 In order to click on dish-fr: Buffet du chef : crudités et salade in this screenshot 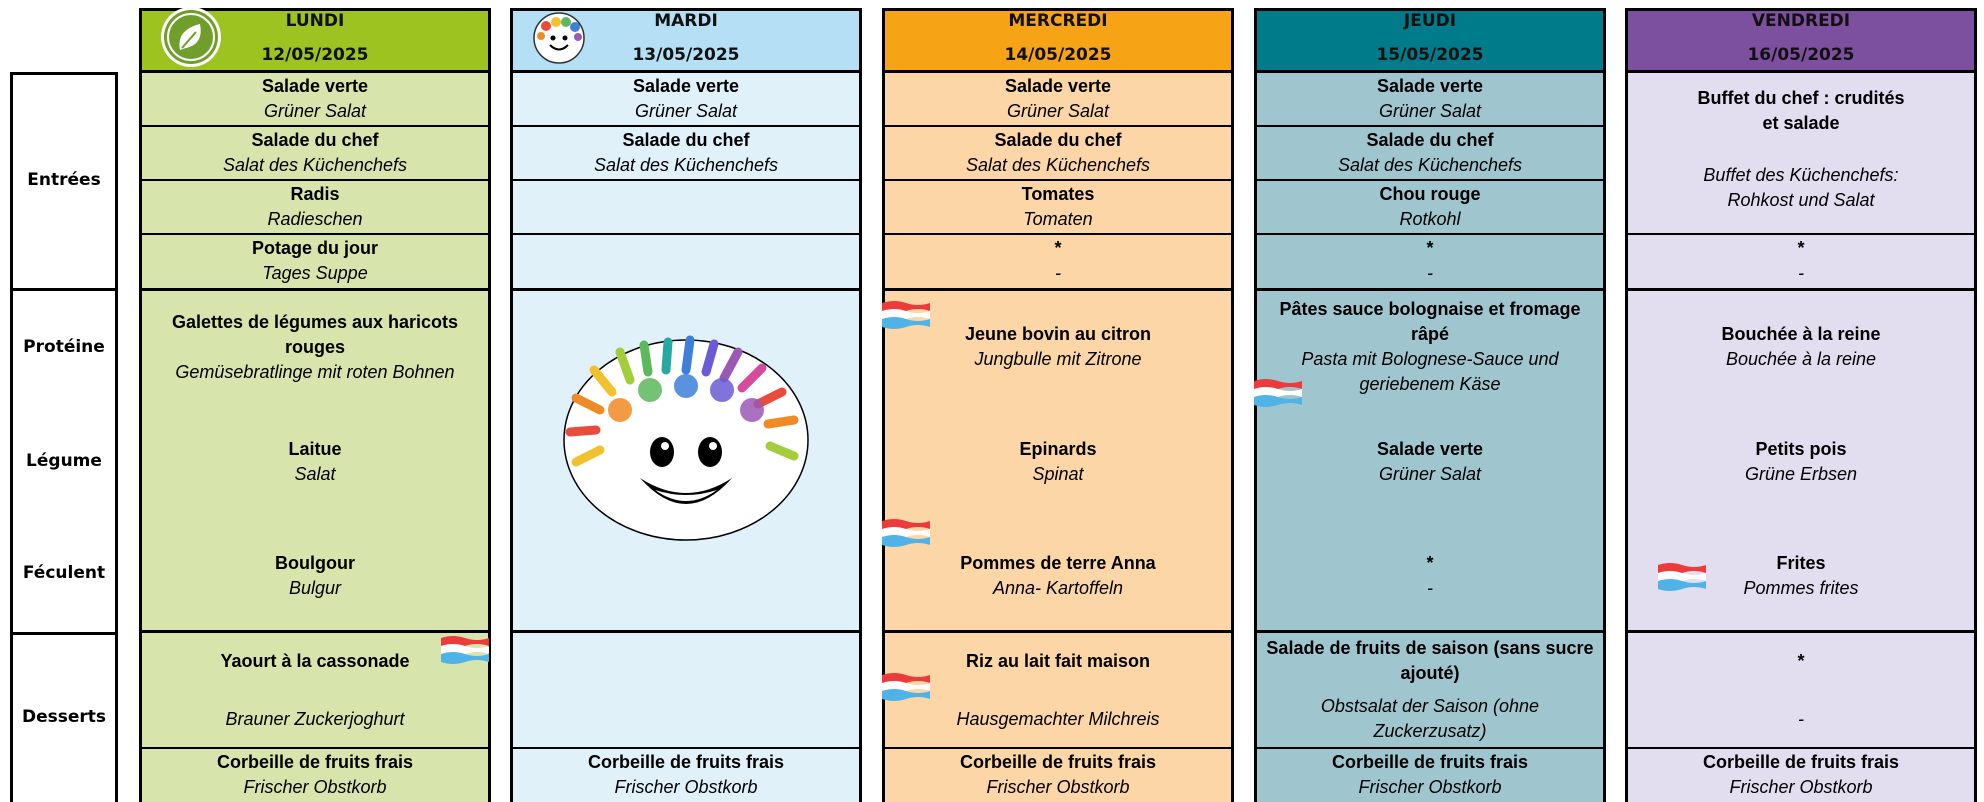, I will do `click(1801, 111)`.